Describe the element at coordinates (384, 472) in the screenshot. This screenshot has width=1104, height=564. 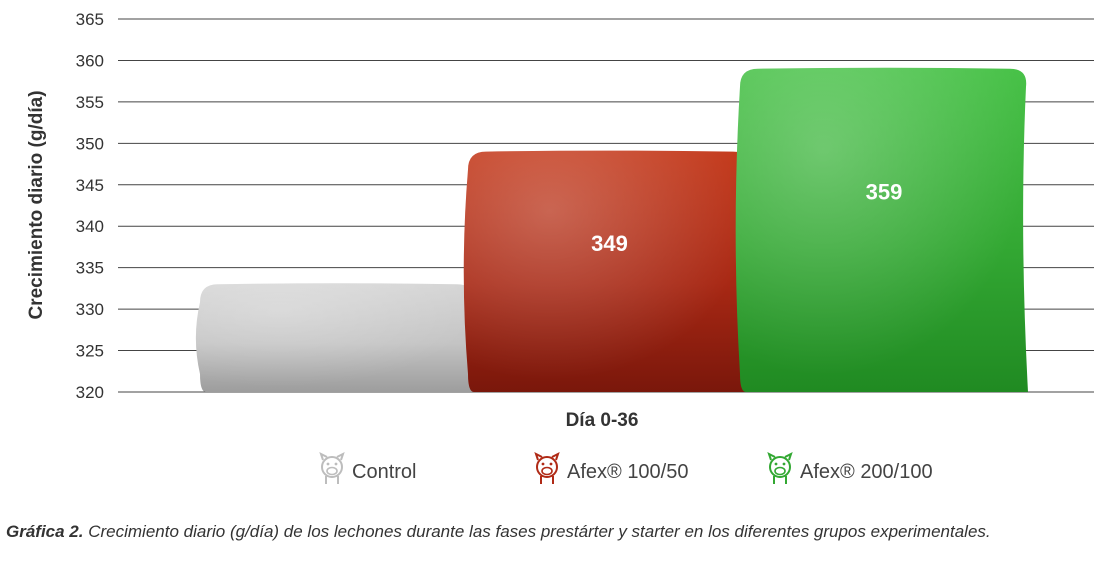
I see `legend-label: Control` at that location.